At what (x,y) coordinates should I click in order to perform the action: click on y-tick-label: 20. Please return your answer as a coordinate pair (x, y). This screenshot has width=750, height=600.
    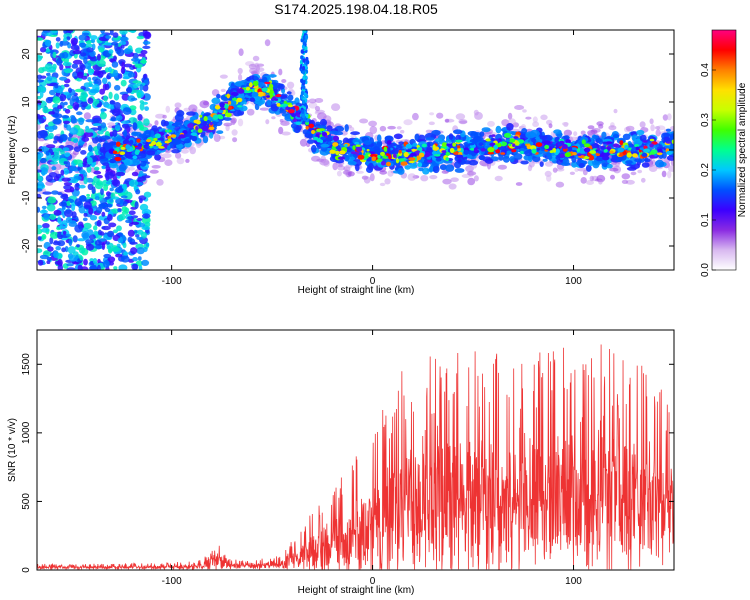
    Looking at the image, I should click on (26, 54).